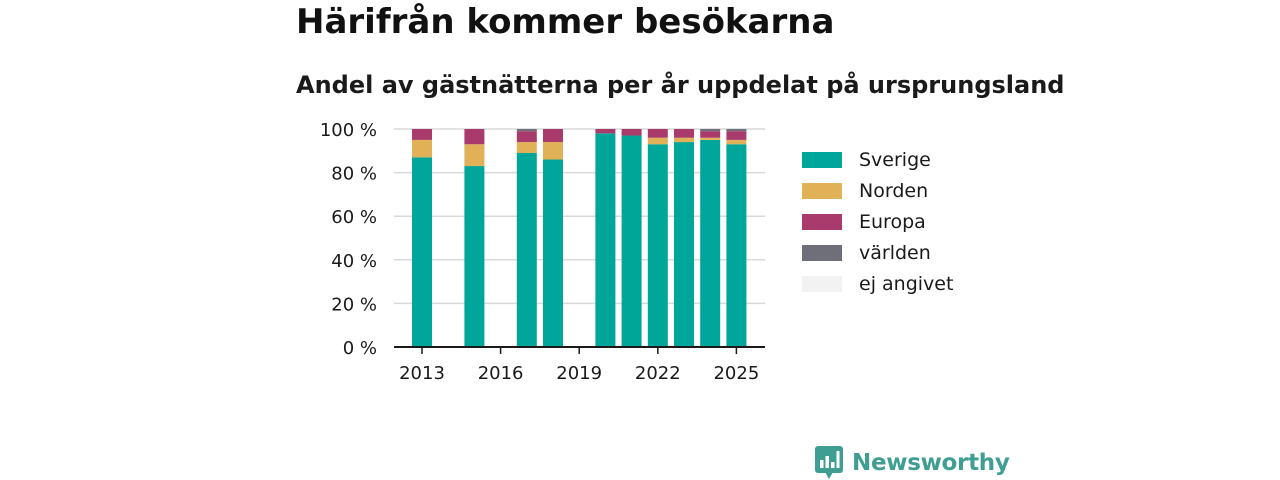  What do you see at coordinates (354, 304) in the screenshot?
I see `y-tick-label: 20 %` at bounding box center [354, 304].